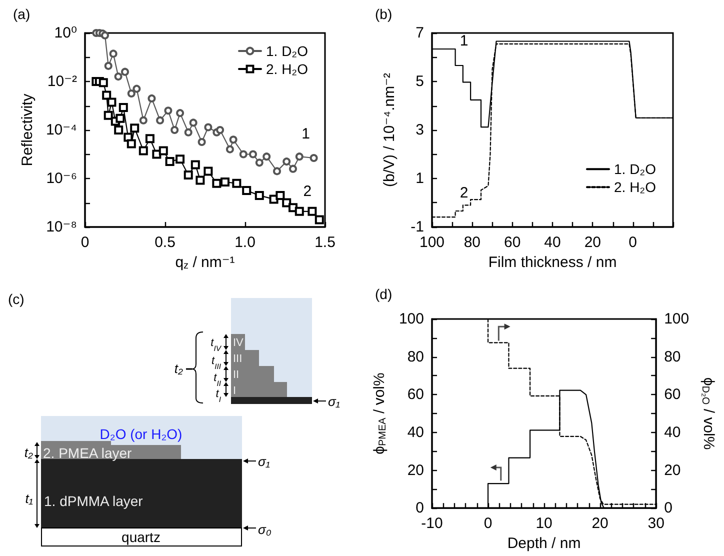 This screenshot has height=556, width=724. What do you see at coordinates (61, 130) in the screenshot?
I see `y-tick-label: 10⁻⁴` at bounding box center [61, 130].